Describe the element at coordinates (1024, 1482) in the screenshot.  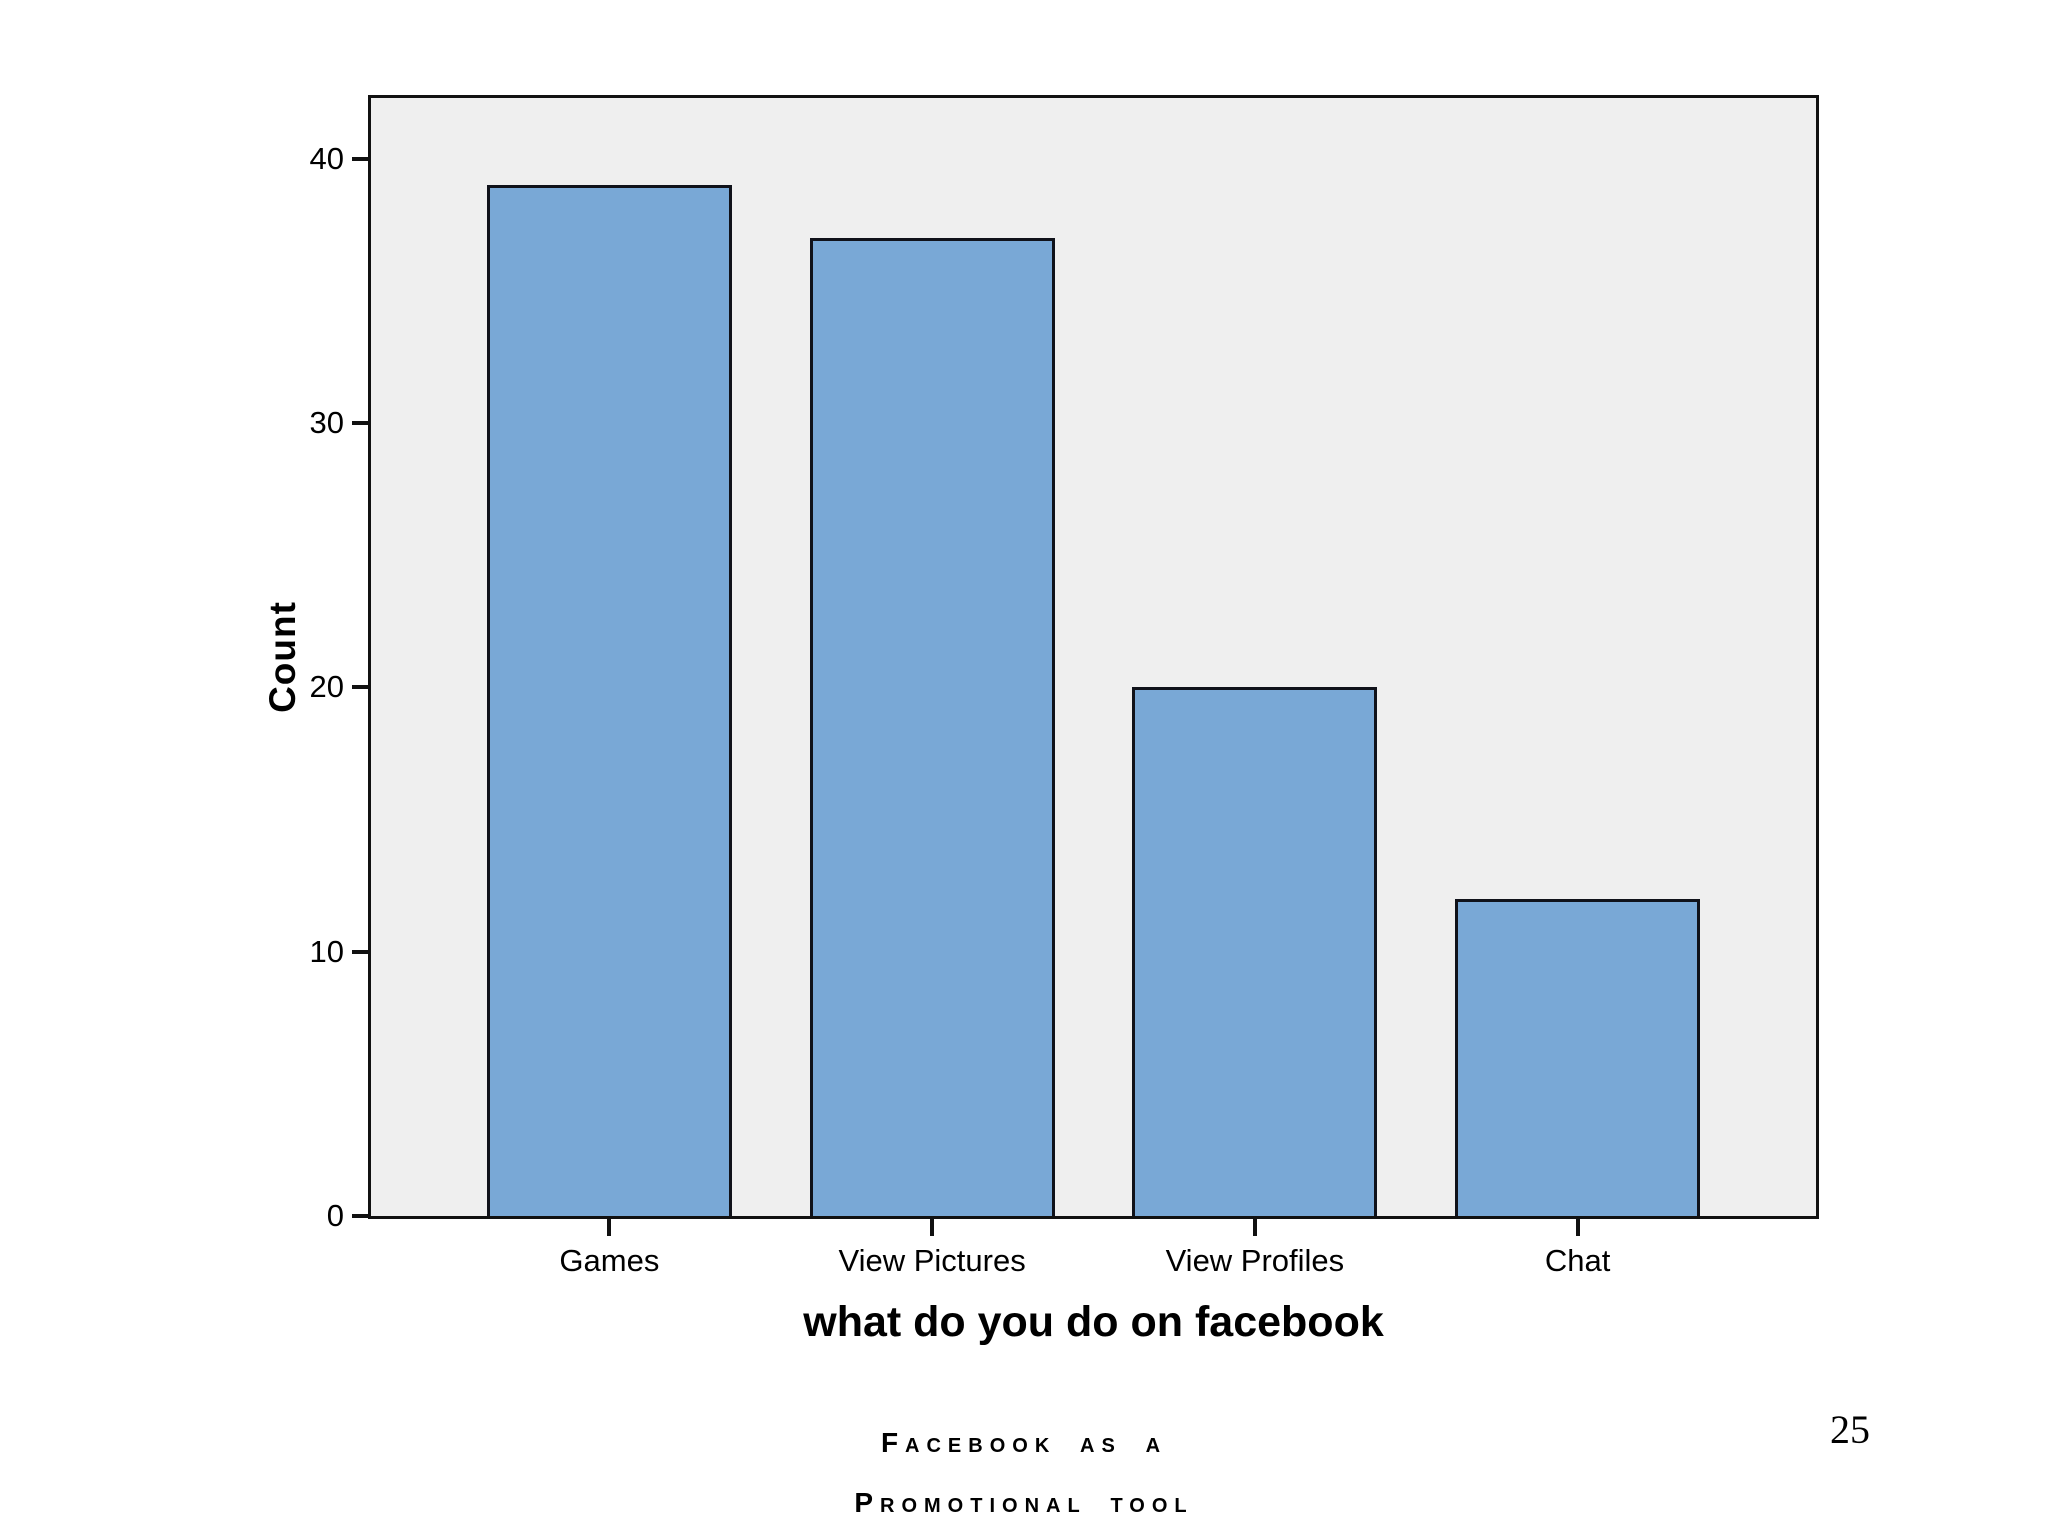
I see `slide-footer: Facebook as a Promotional tool` at that location.